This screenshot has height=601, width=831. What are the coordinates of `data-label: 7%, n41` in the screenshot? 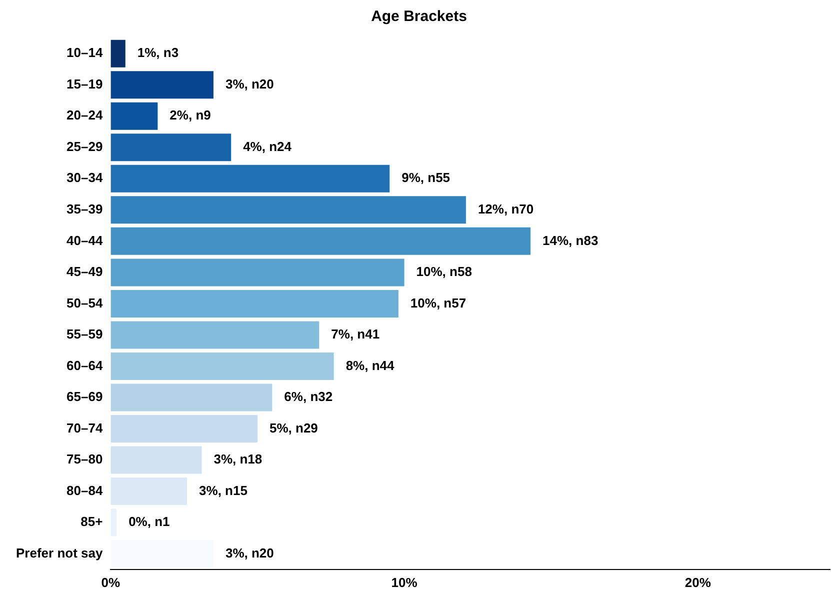 It's located at (355, 334).